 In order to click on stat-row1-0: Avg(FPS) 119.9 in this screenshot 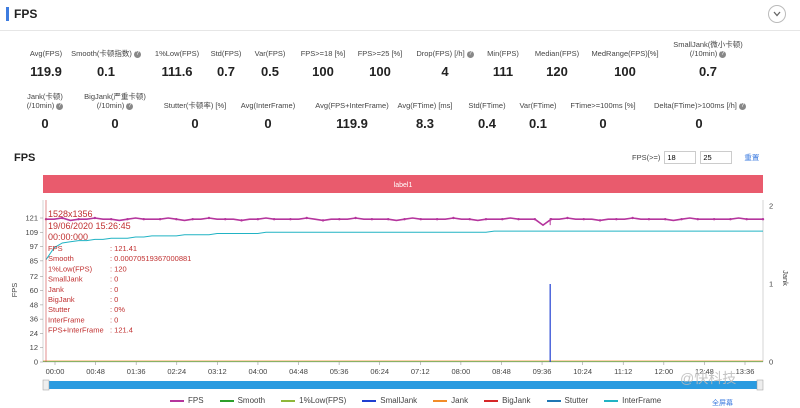, I will do `click(46, 59)`.